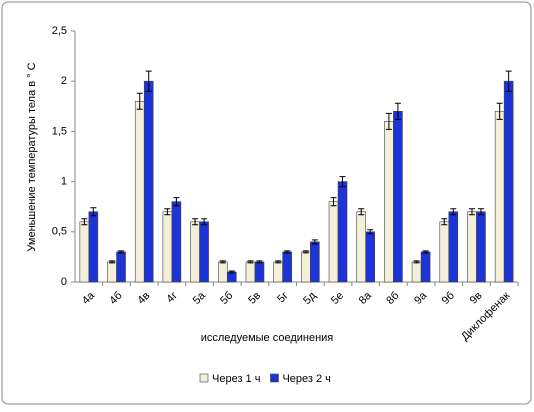 This screenshot has width=534, height=412. Describe the element at coordinates (59, 131) in the screenshot. I see `y-tick-label: 1,5` at that location.